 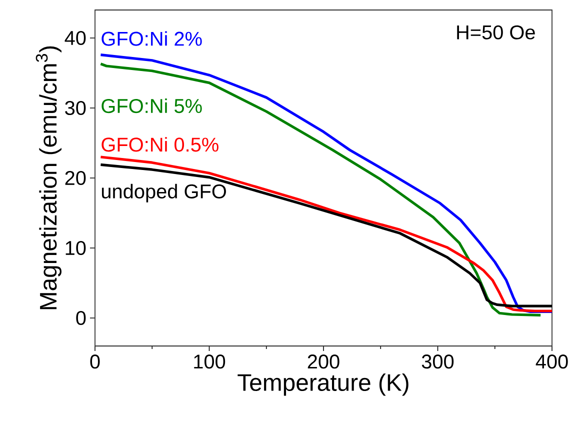 What do you see at coordinates (95, 361) in the screenshot?
I see `x-tick-label: 0` at bounding box center [95, 361].